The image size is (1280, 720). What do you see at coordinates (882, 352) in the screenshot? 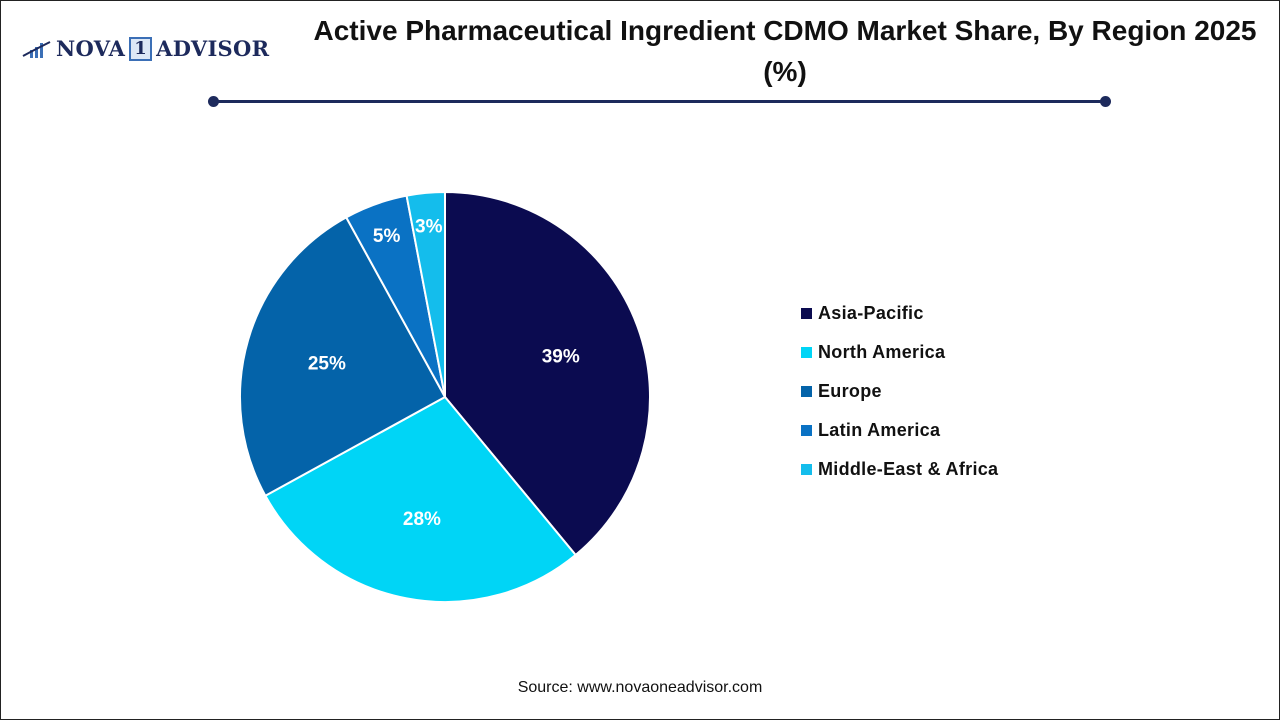
I see `legend-label: North America` at bounding box center [882, 352].